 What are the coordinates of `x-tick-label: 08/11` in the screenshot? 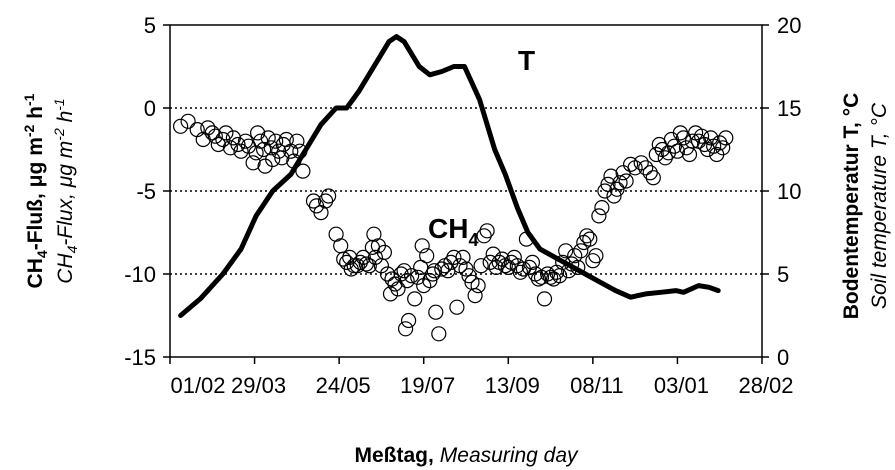 It's located at (596, 385).